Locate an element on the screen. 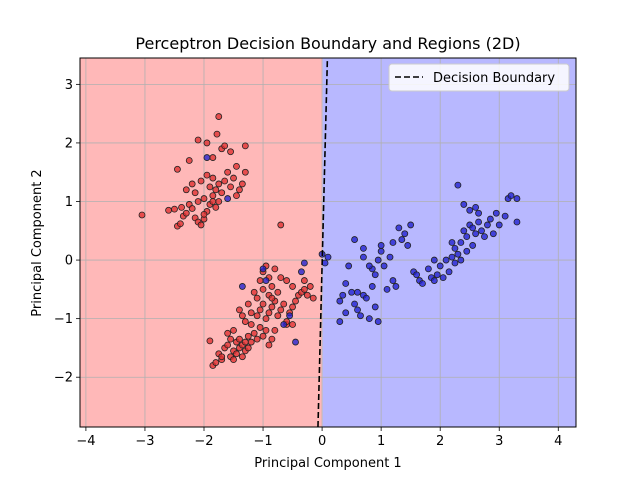 This screenshot has height=480, width=640. x-axis-label: Principal Component 1 is located at coordinates (327, 463).